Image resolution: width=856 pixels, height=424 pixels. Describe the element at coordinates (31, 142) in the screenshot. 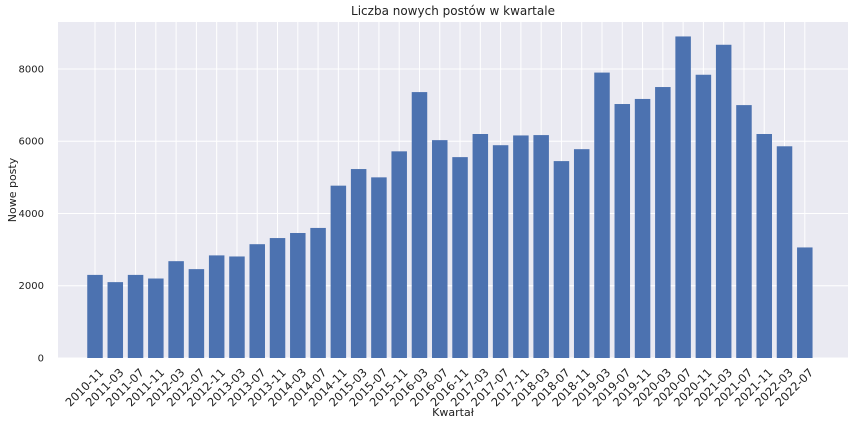

I see `y-tick-label: 6000` at that location.